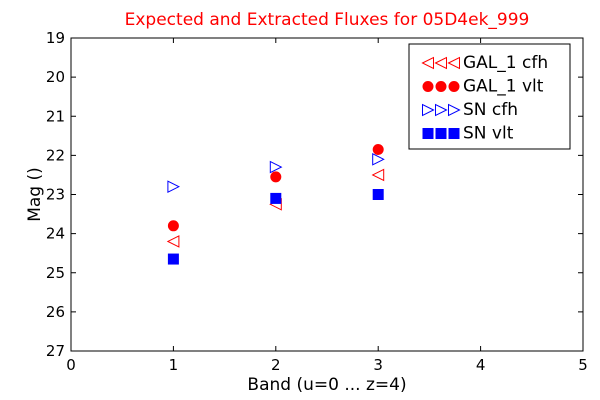 This screenshot has height=400, width=600. Describe the element at coordinates (583, 365) in the screenshot. I see `x-tick-label: 5` at that location.